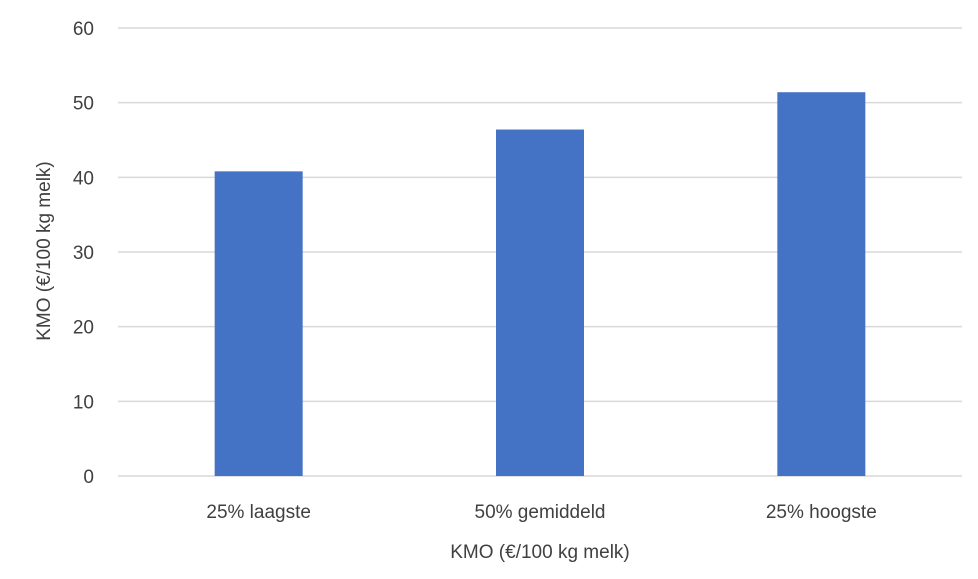  I want to click on x-axis-title: KMO (€/100 kg melk), so click(540, 552).